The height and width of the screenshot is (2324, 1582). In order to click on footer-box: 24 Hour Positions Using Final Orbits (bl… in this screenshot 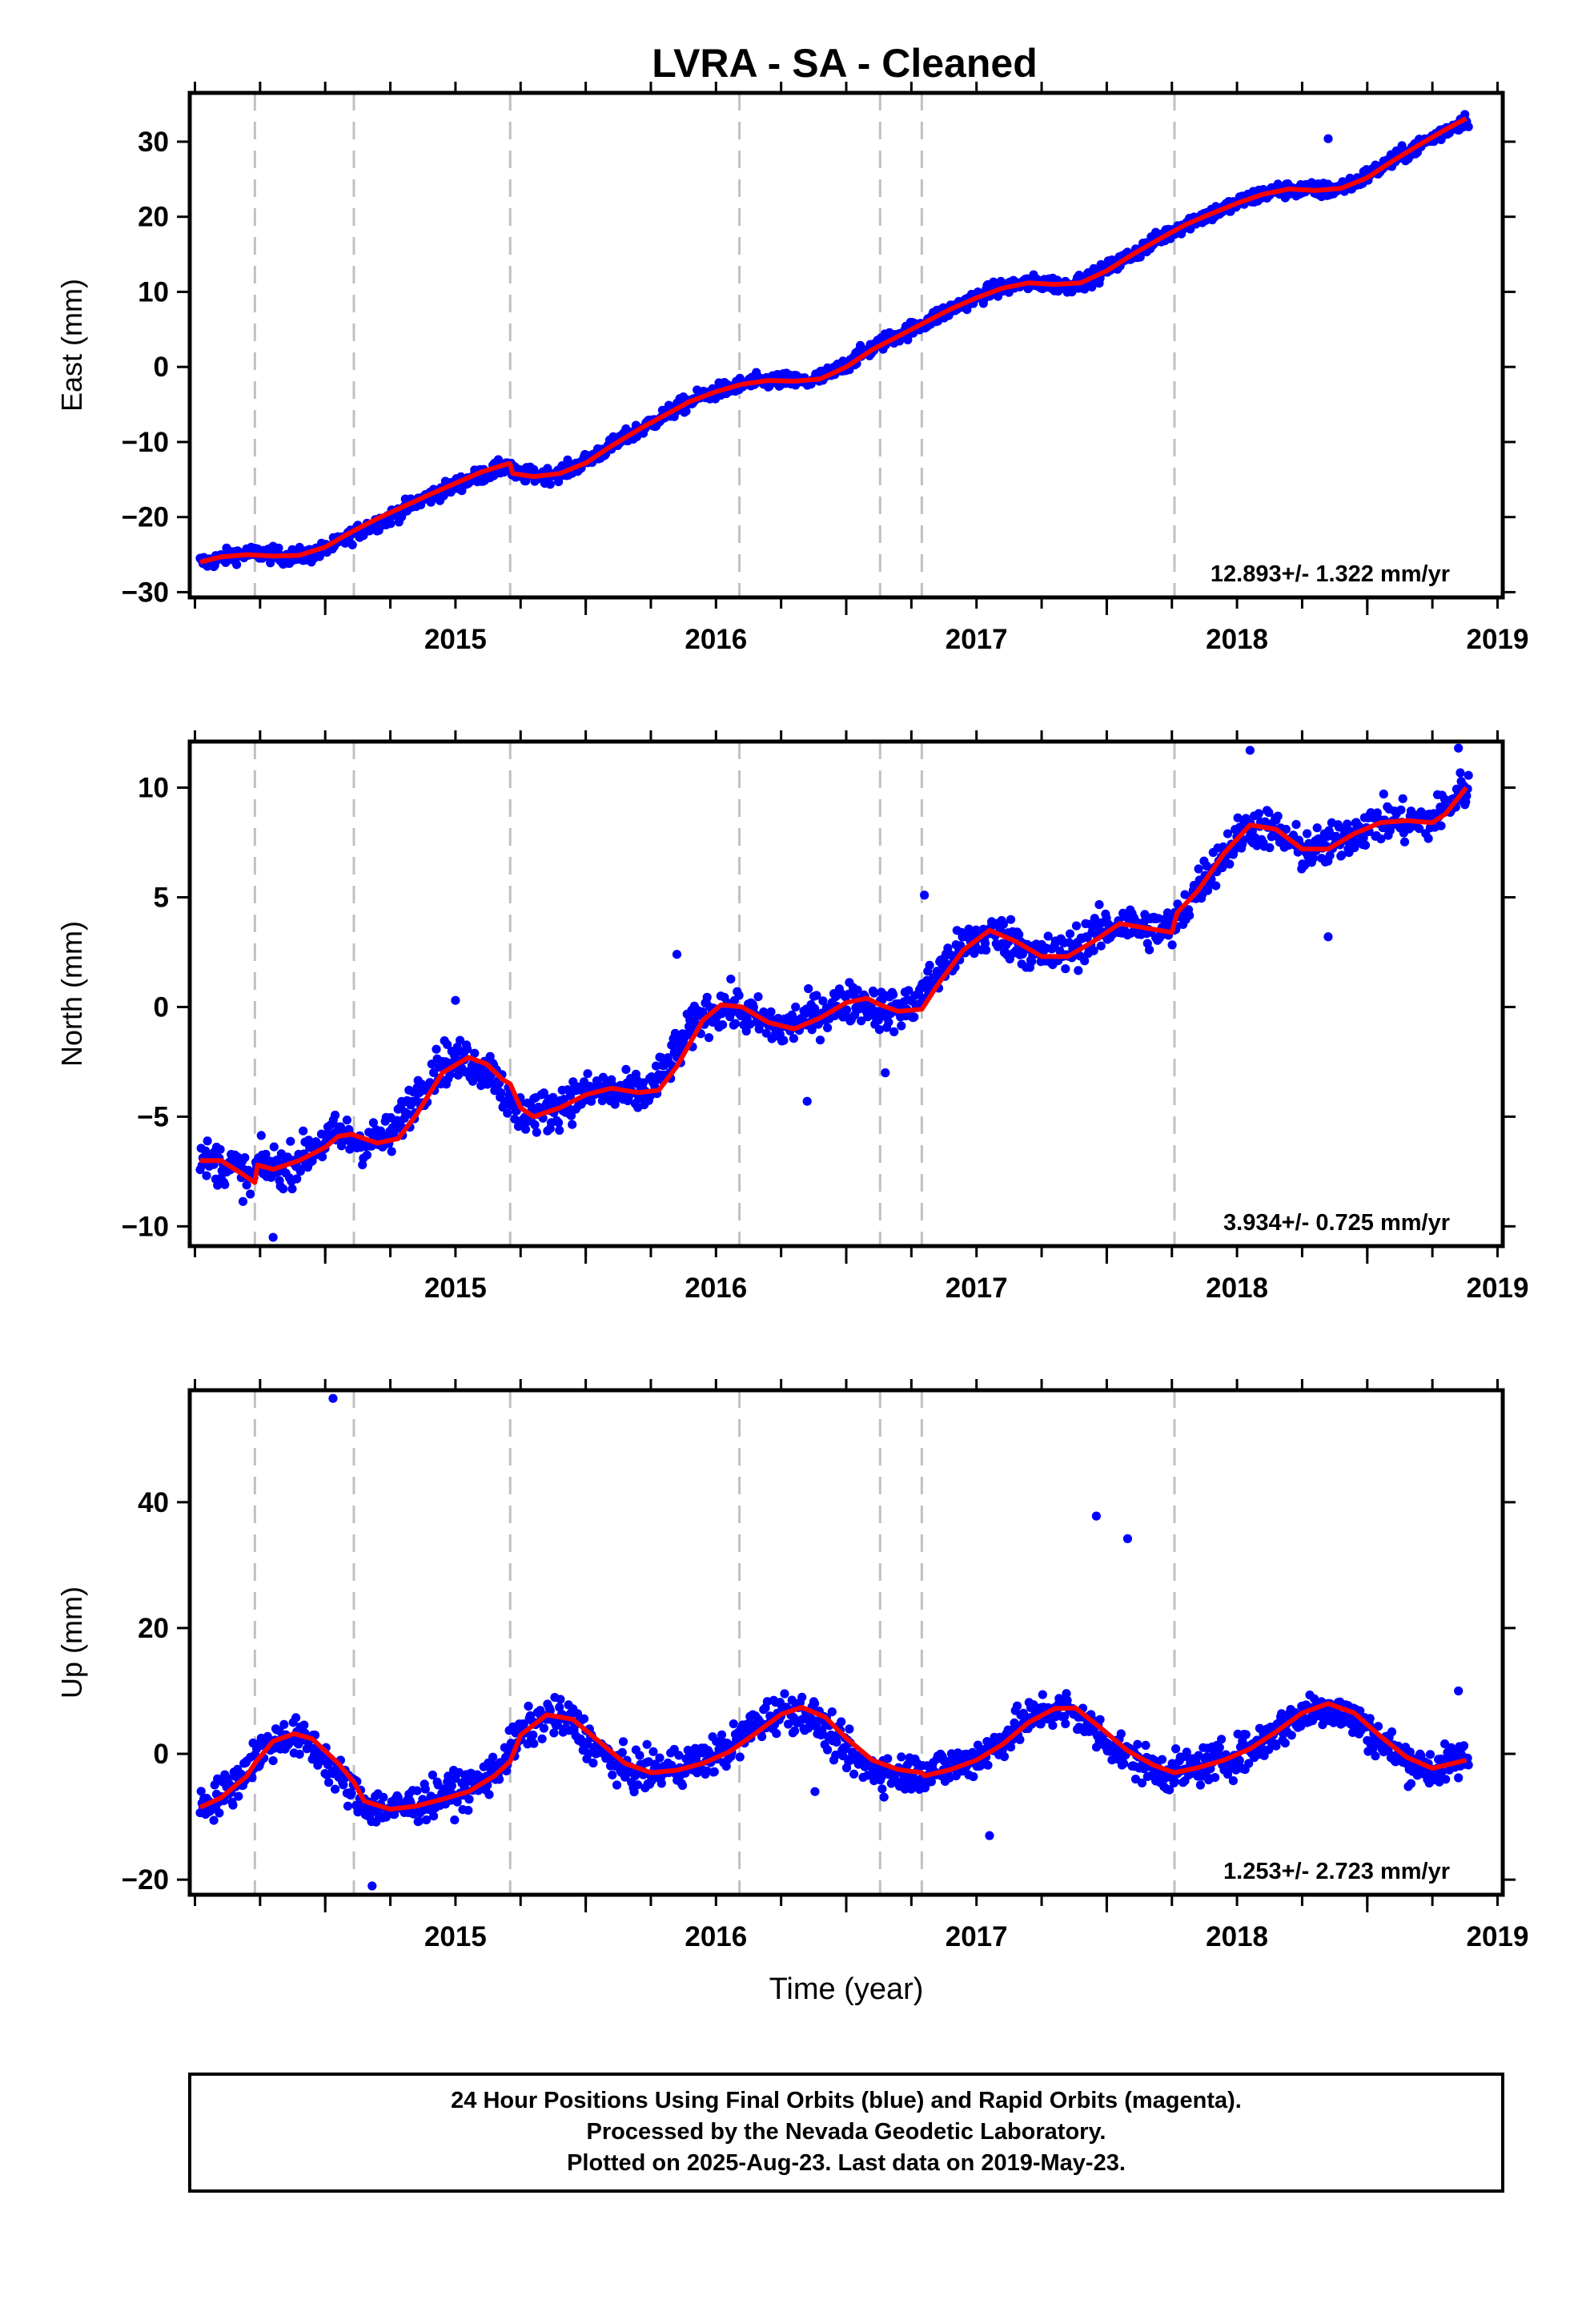, I will do `click(846, 2133)`.